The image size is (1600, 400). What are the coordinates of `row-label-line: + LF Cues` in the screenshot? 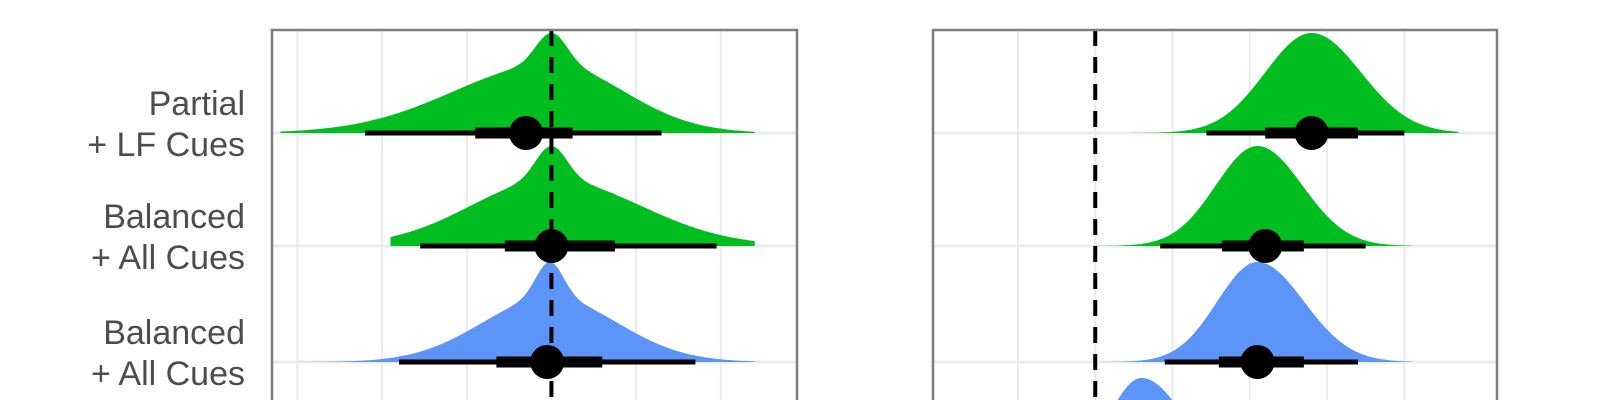 It's located at (166, 145).